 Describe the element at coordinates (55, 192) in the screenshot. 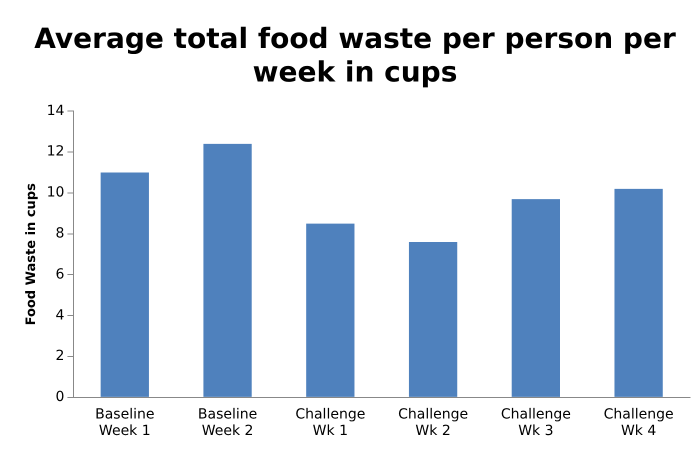

I see `y-tick-label: 10` at that location.